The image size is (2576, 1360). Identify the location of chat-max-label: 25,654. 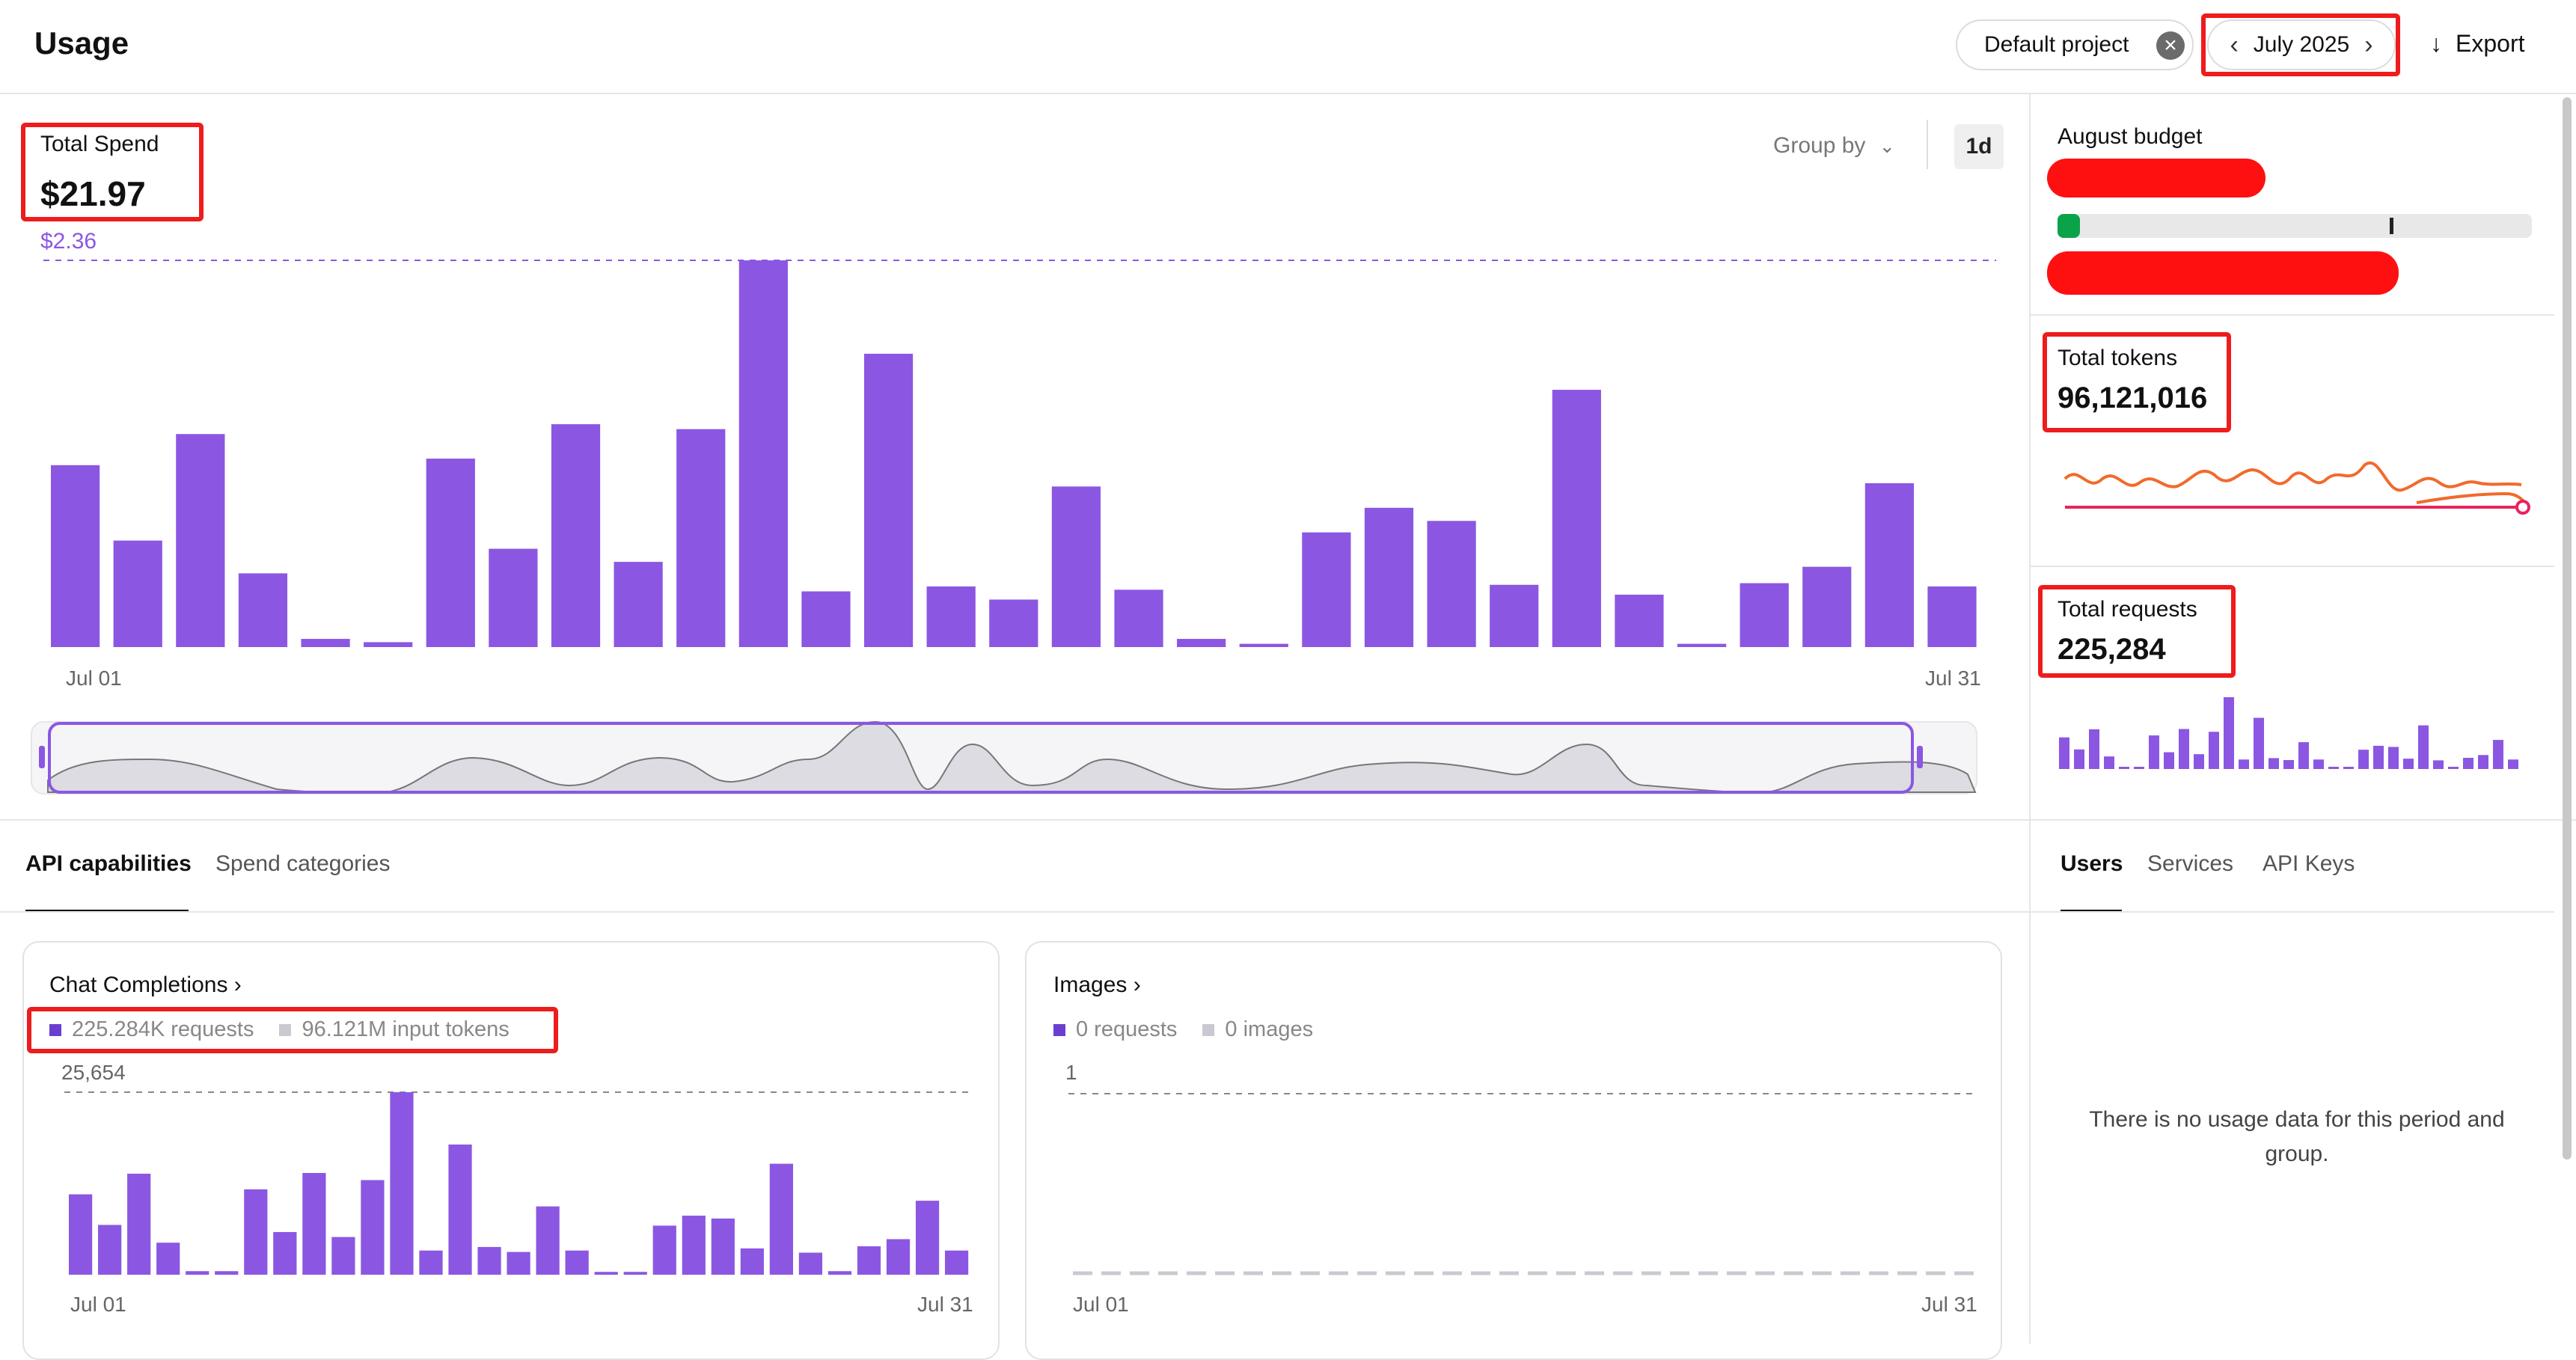
(94, 1072).